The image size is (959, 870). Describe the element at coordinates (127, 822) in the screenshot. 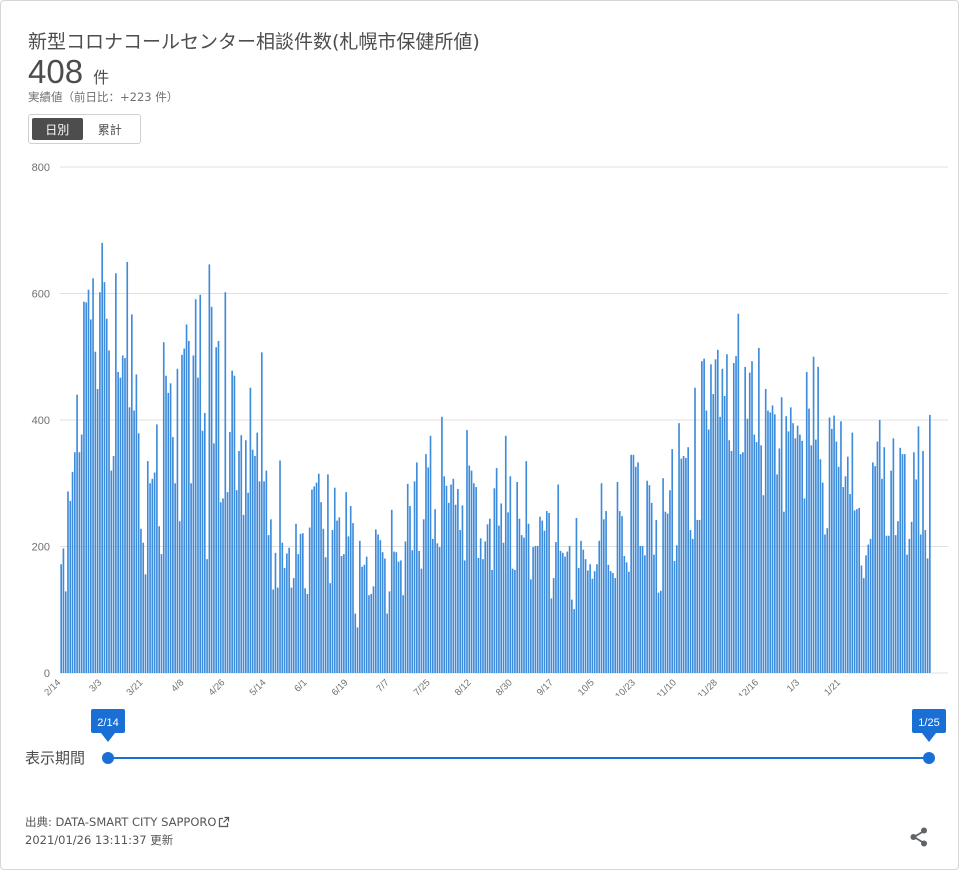

I see `source-link: 出典: DATA-SMART CITY SAPPORO` at that location.